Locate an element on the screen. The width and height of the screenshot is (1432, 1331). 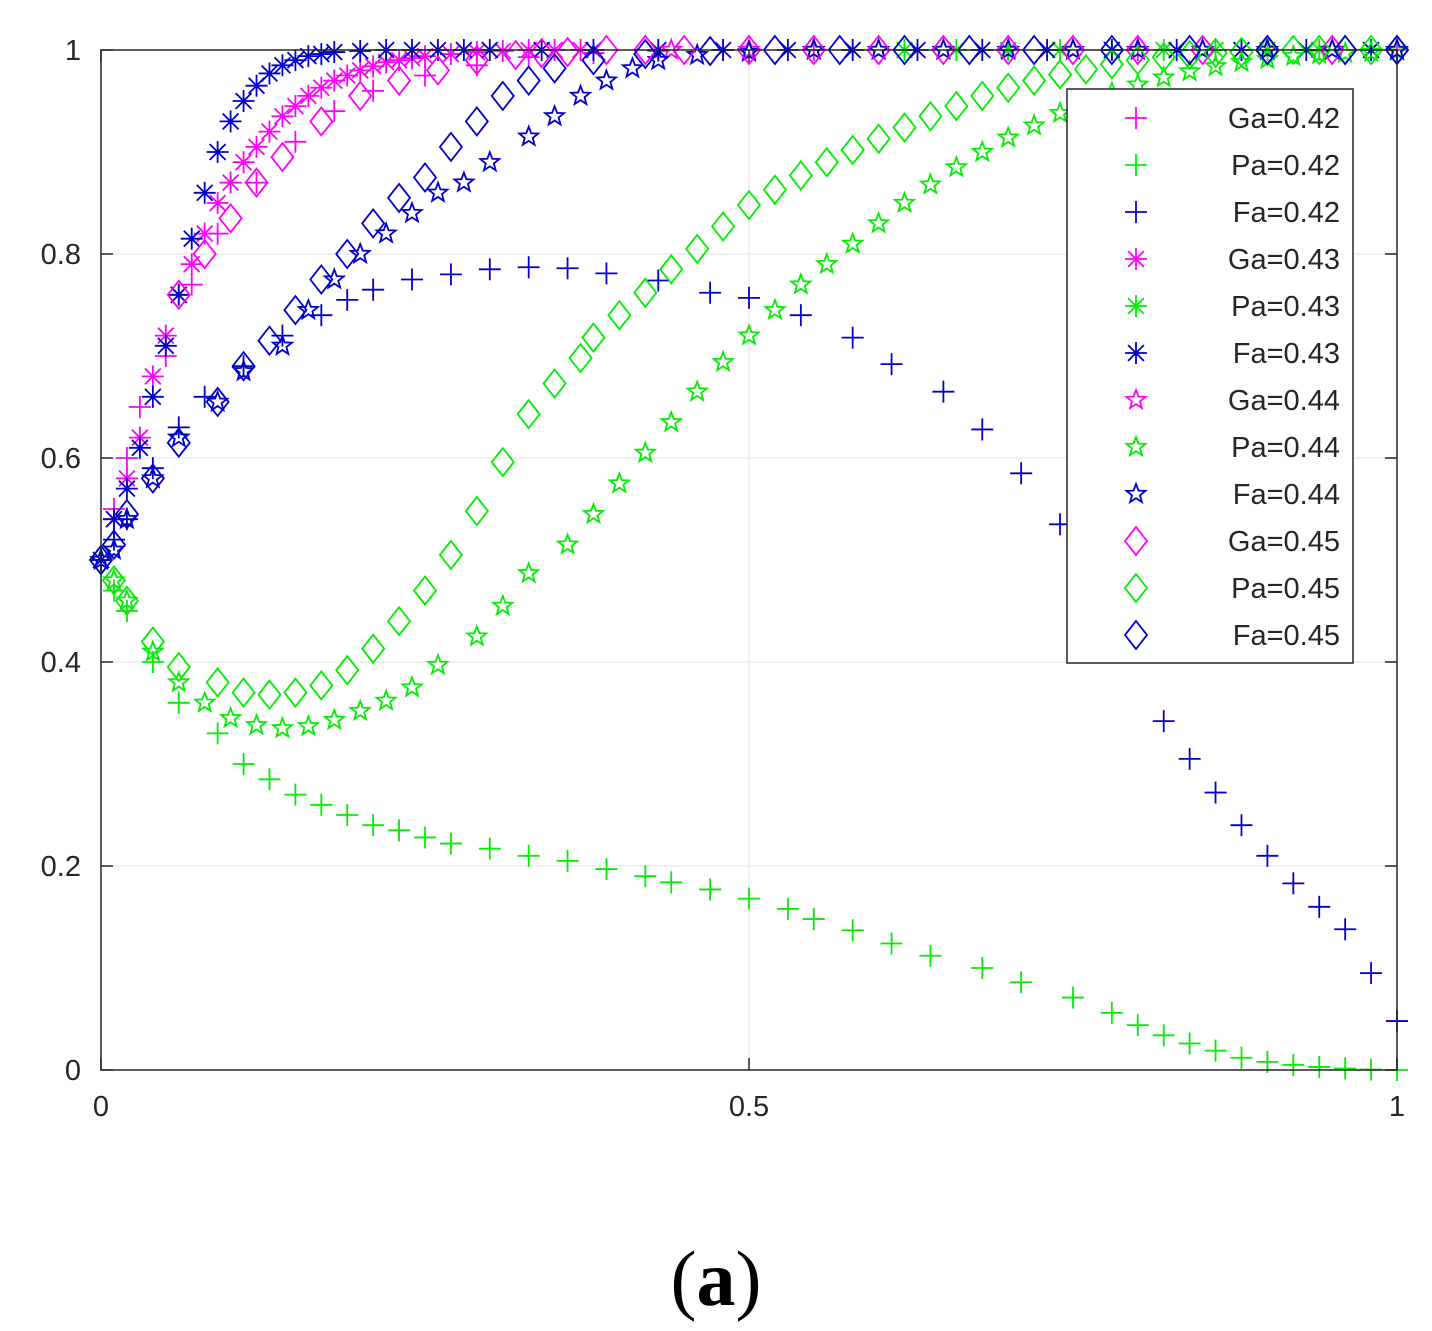
x-tick-label: 0 is located at coordinates (101, 1107).